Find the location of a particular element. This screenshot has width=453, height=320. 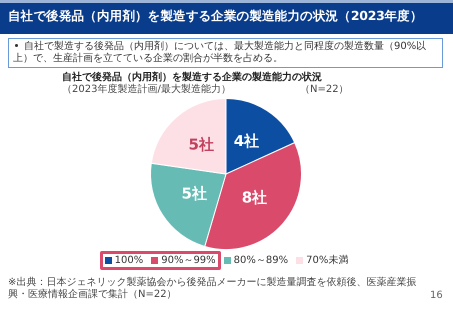

text: 16 is located at coordinates (436, 295).